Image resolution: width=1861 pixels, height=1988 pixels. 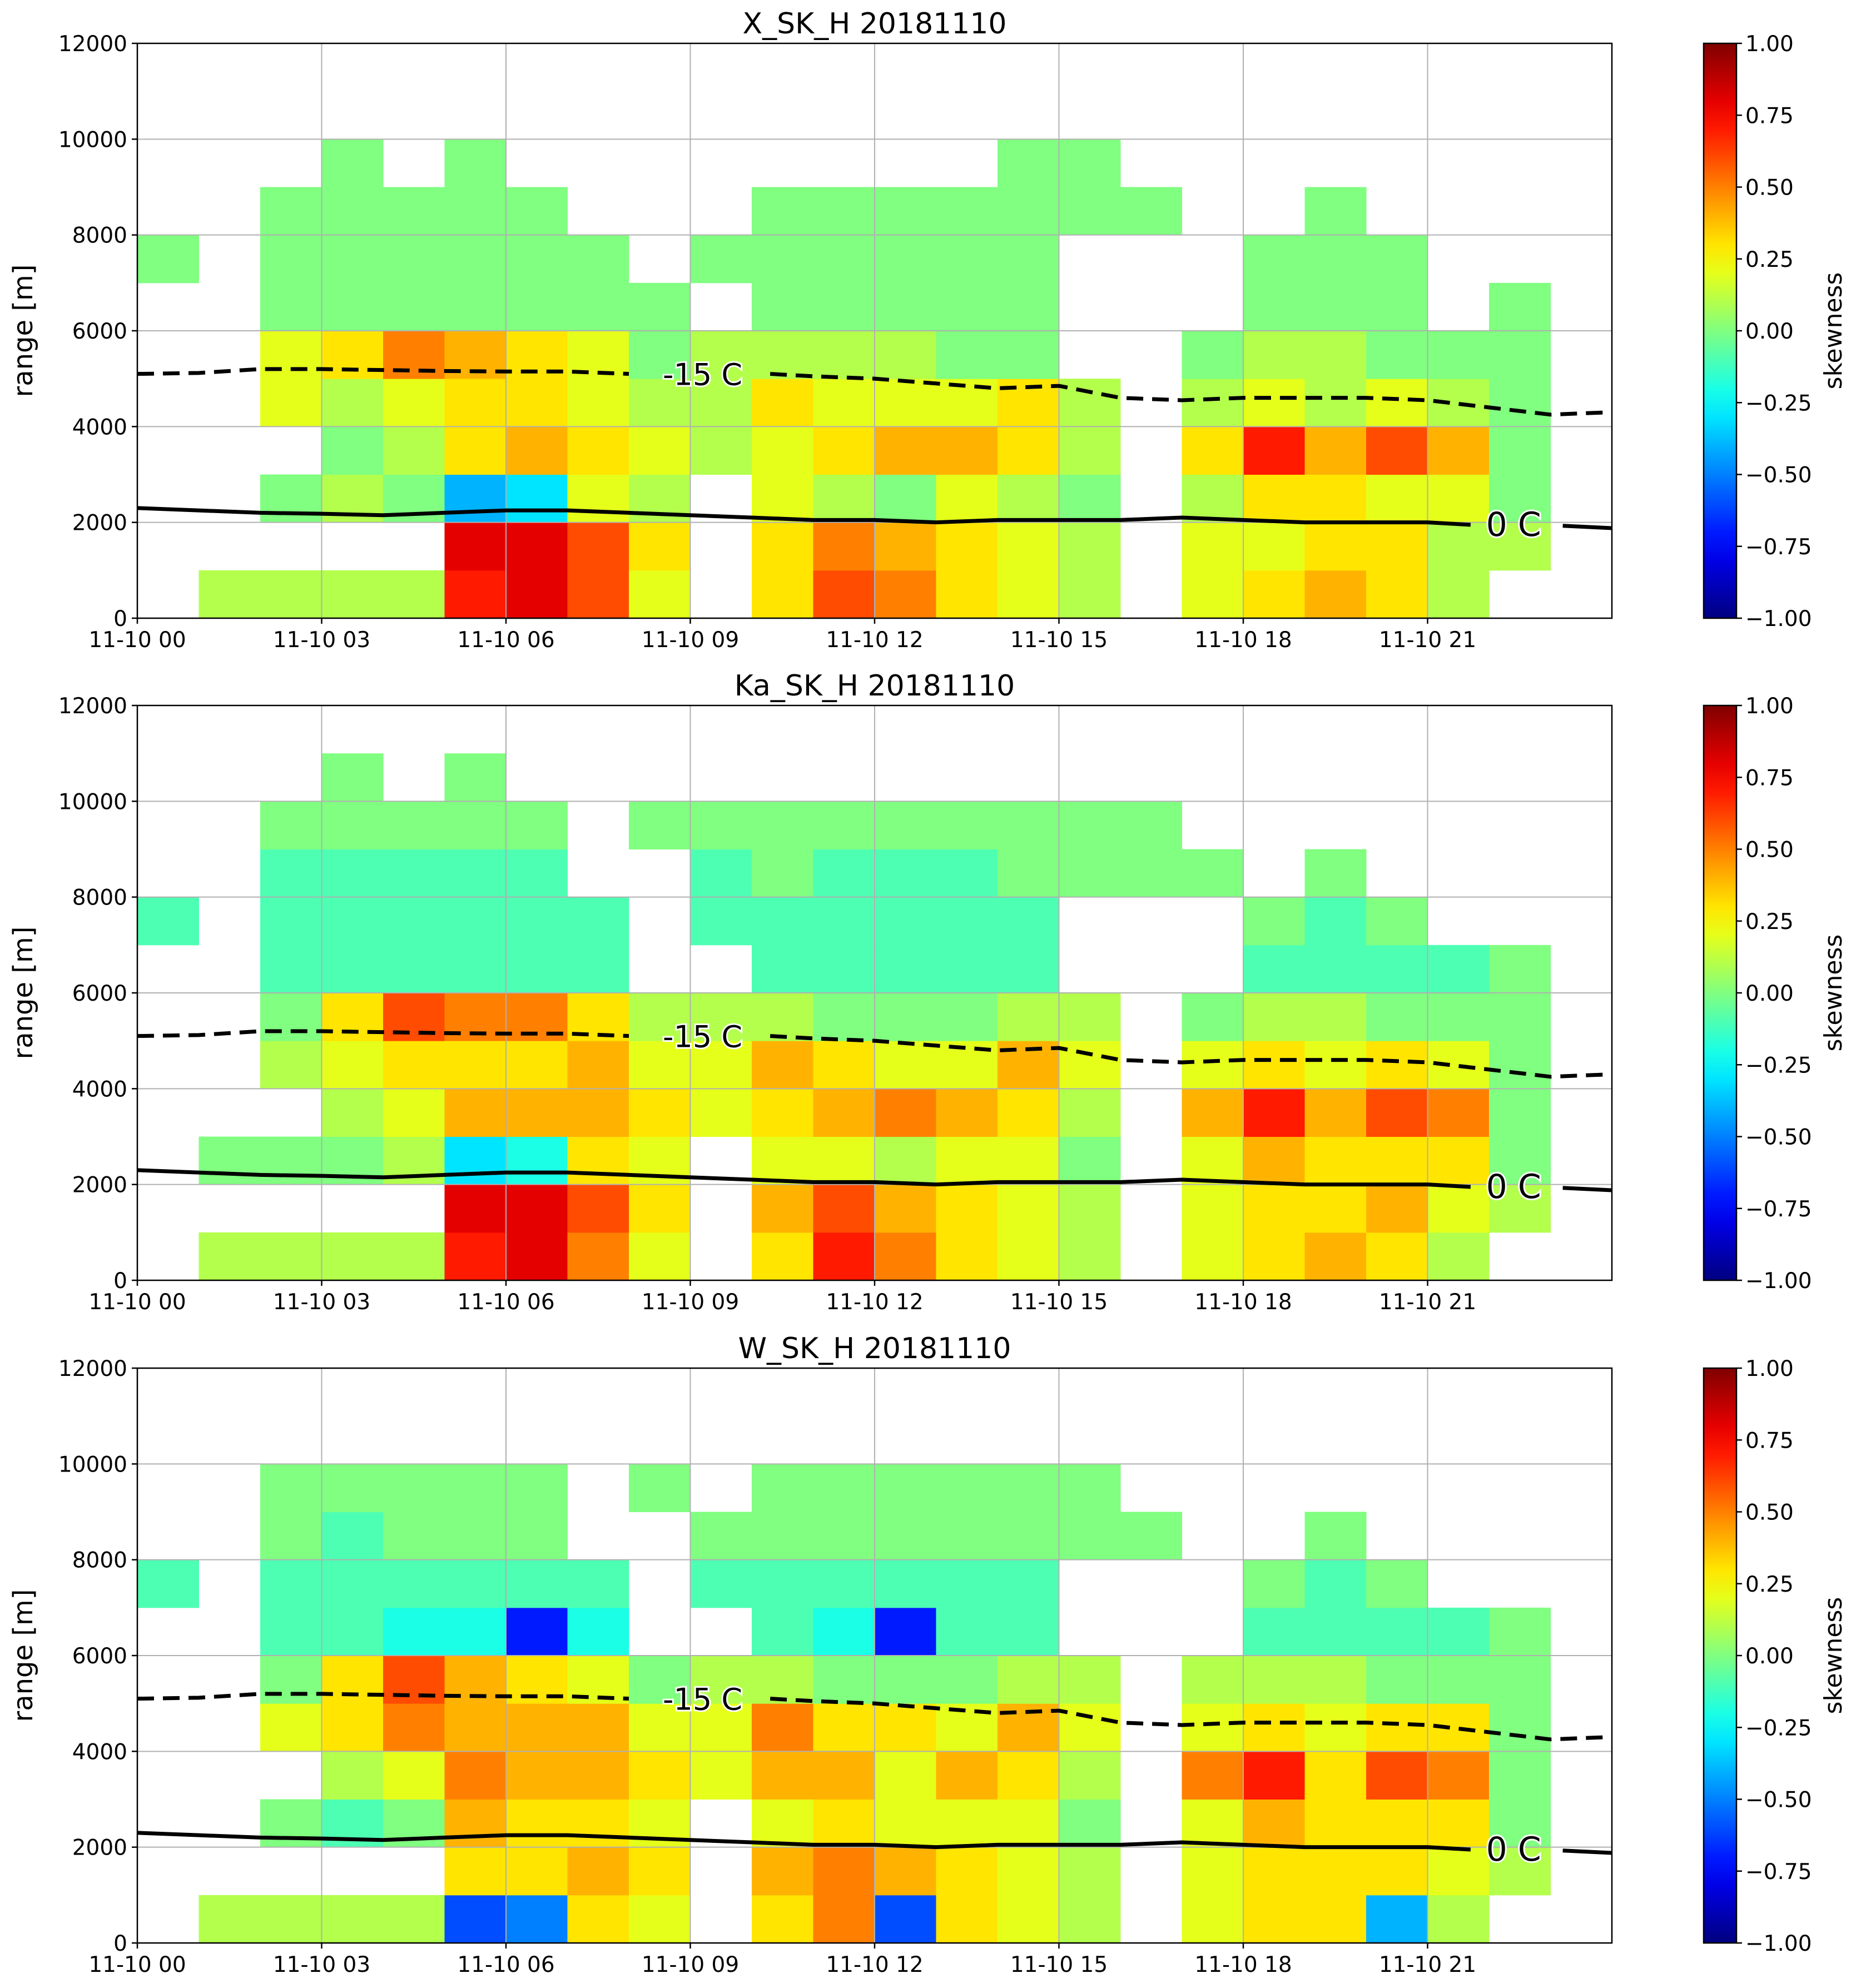 I want to click on isotherm-label: -15 C, so click(x=702, y=1699).